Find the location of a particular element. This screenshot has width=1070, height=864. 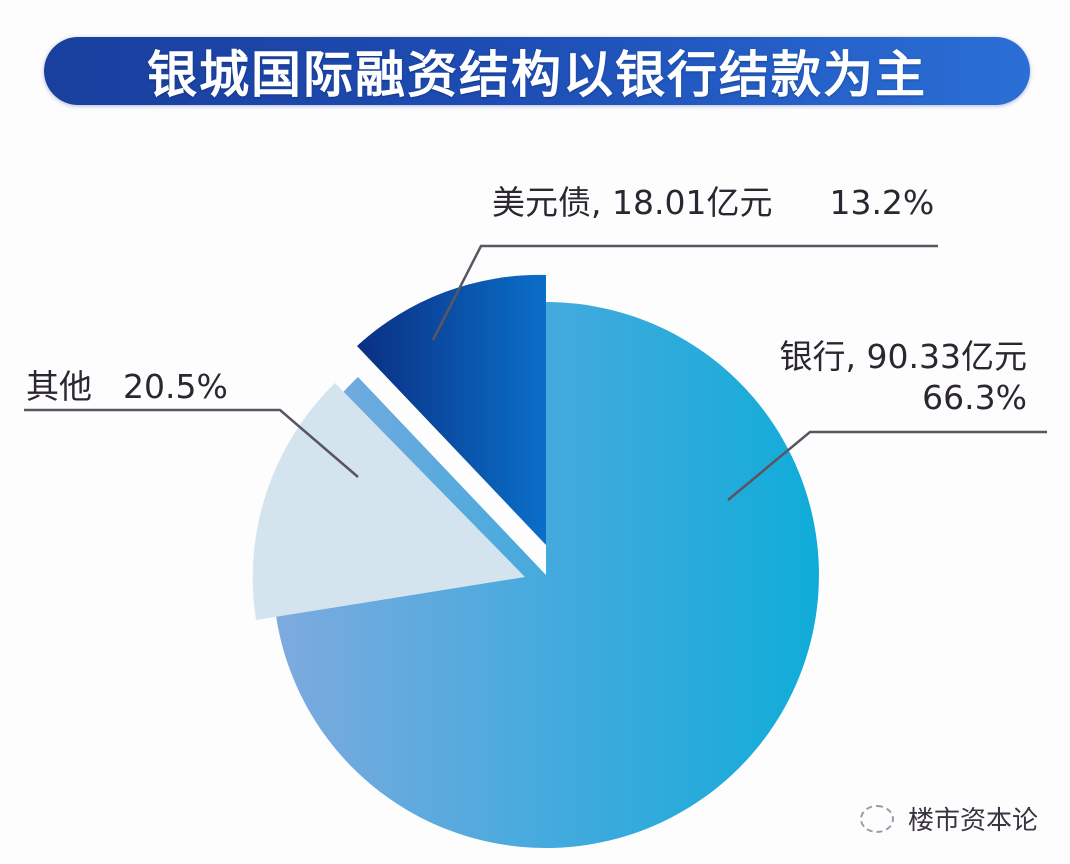

title-banner: 银城国际融资结构以银行结款为主 is located at coordinates (537, 71).